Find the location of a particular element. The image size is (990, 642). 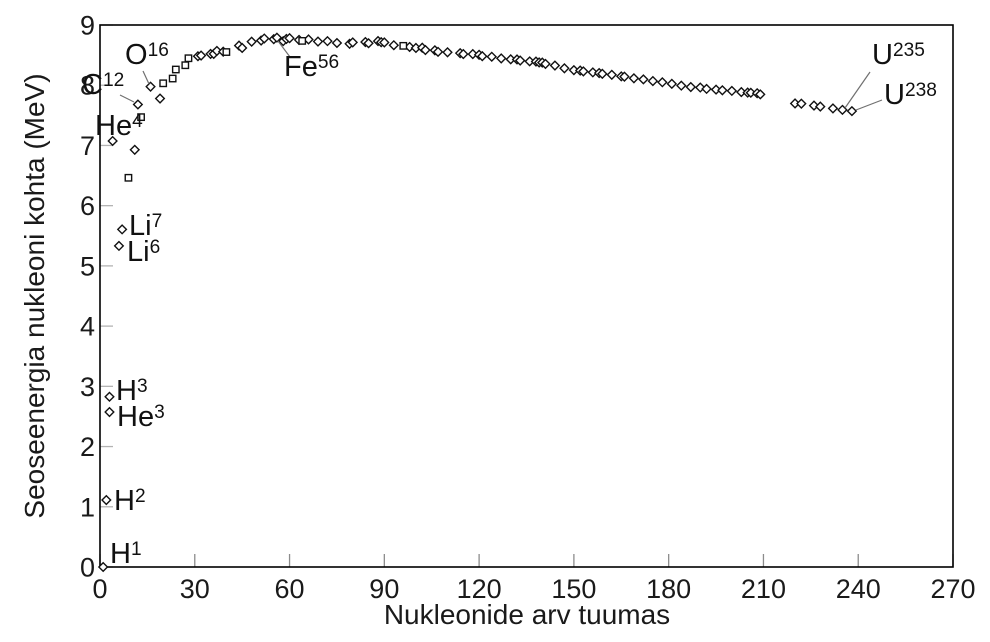

y-tick-label: 7 is located at coordinates (87, 146).